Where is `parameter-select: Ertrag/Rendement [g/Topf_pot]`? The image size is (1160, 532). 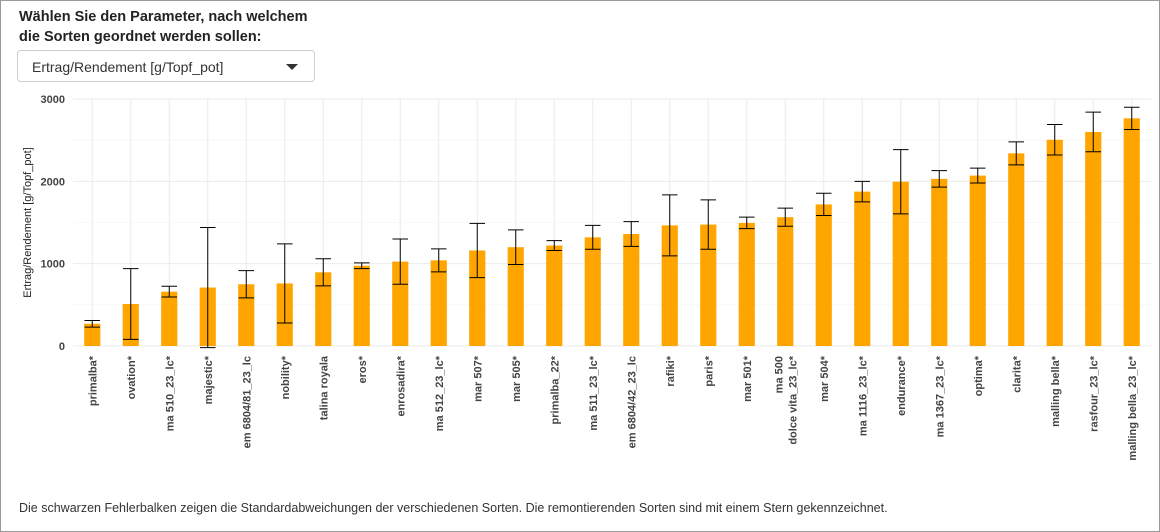
parameter-select: Ertrag/Rendement [g/Topf_pot] is located at coordinates (166, 66).